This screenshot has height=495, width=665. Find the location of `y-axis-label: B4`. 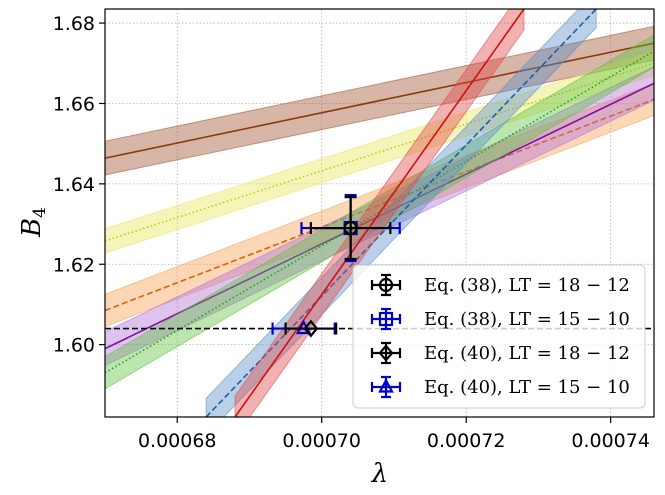

y-axis-label: B4 is located at coordinates (33, 222).